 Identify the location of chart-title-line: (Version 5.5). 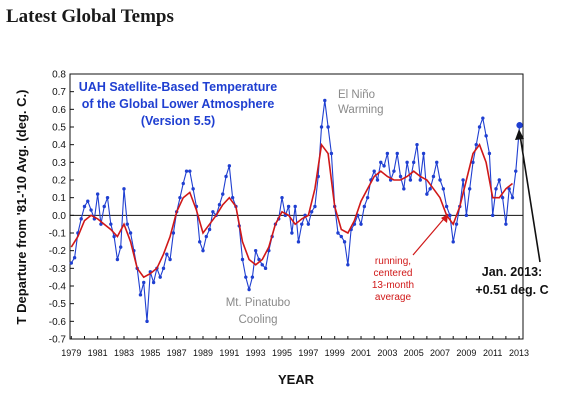
(178, 121).